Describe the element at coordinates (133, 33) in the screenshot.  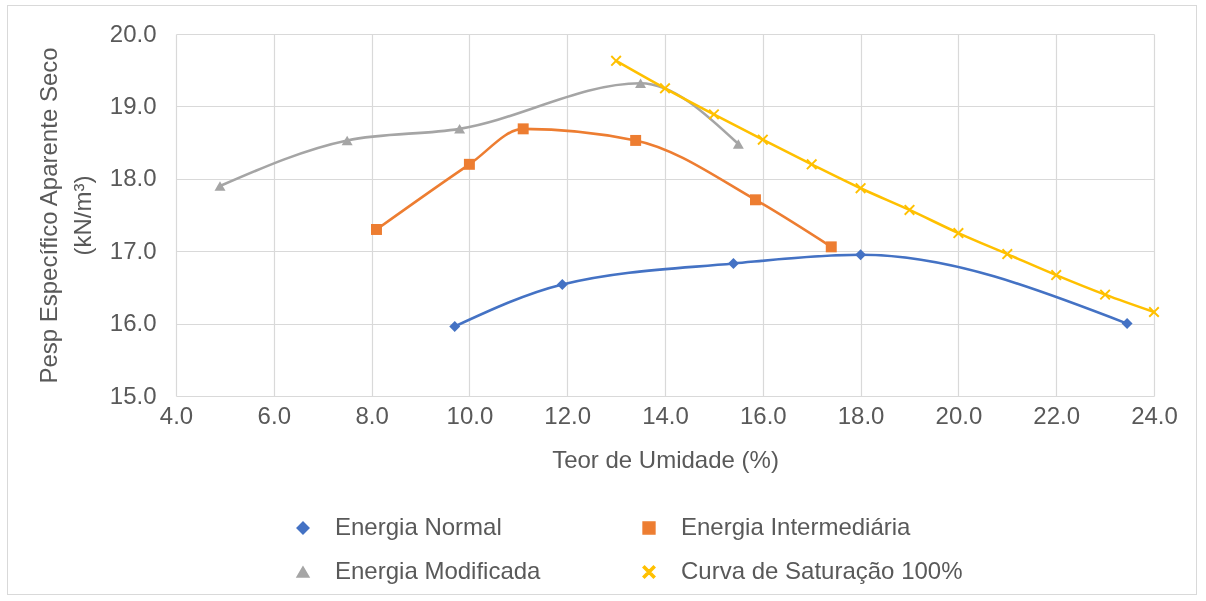
I see `y-tick-label: 20.0` at that location.